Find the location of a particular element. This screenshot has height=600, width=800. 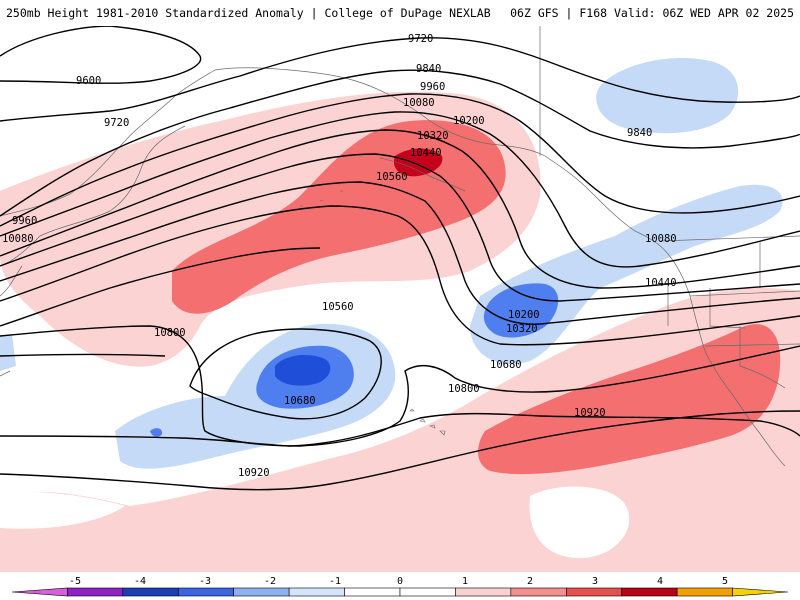

colorbar-tick-label: 4 is located at coordinates (660, 581).